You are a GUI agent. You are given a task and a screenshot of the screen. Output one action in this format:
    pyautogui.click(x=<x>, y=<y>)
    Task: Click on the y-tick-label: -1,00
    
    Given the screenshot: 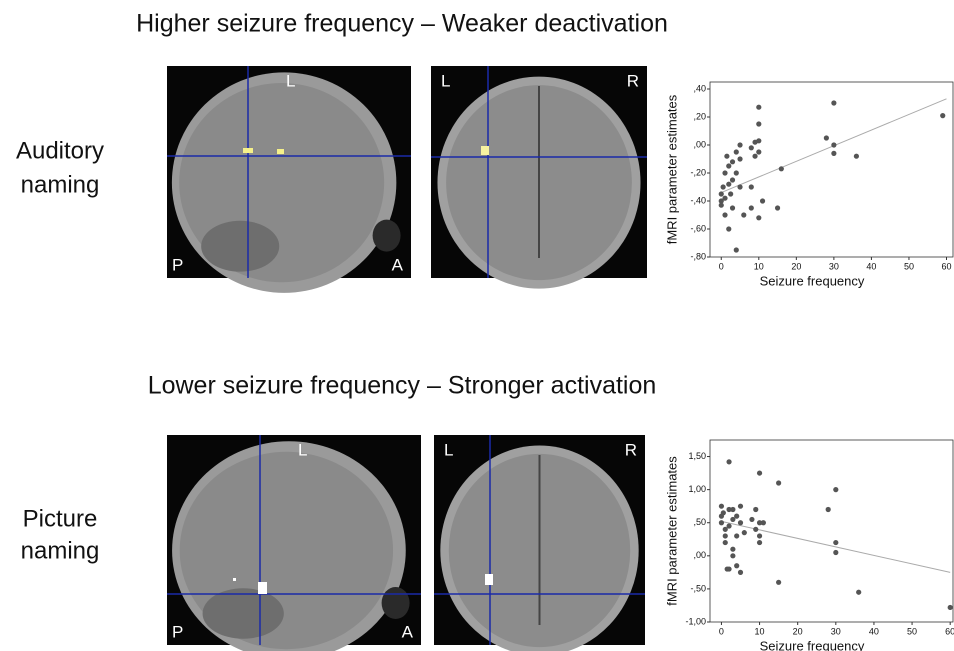 What is the action you would take?
    pyautogui.click(x=695, y=621)
    